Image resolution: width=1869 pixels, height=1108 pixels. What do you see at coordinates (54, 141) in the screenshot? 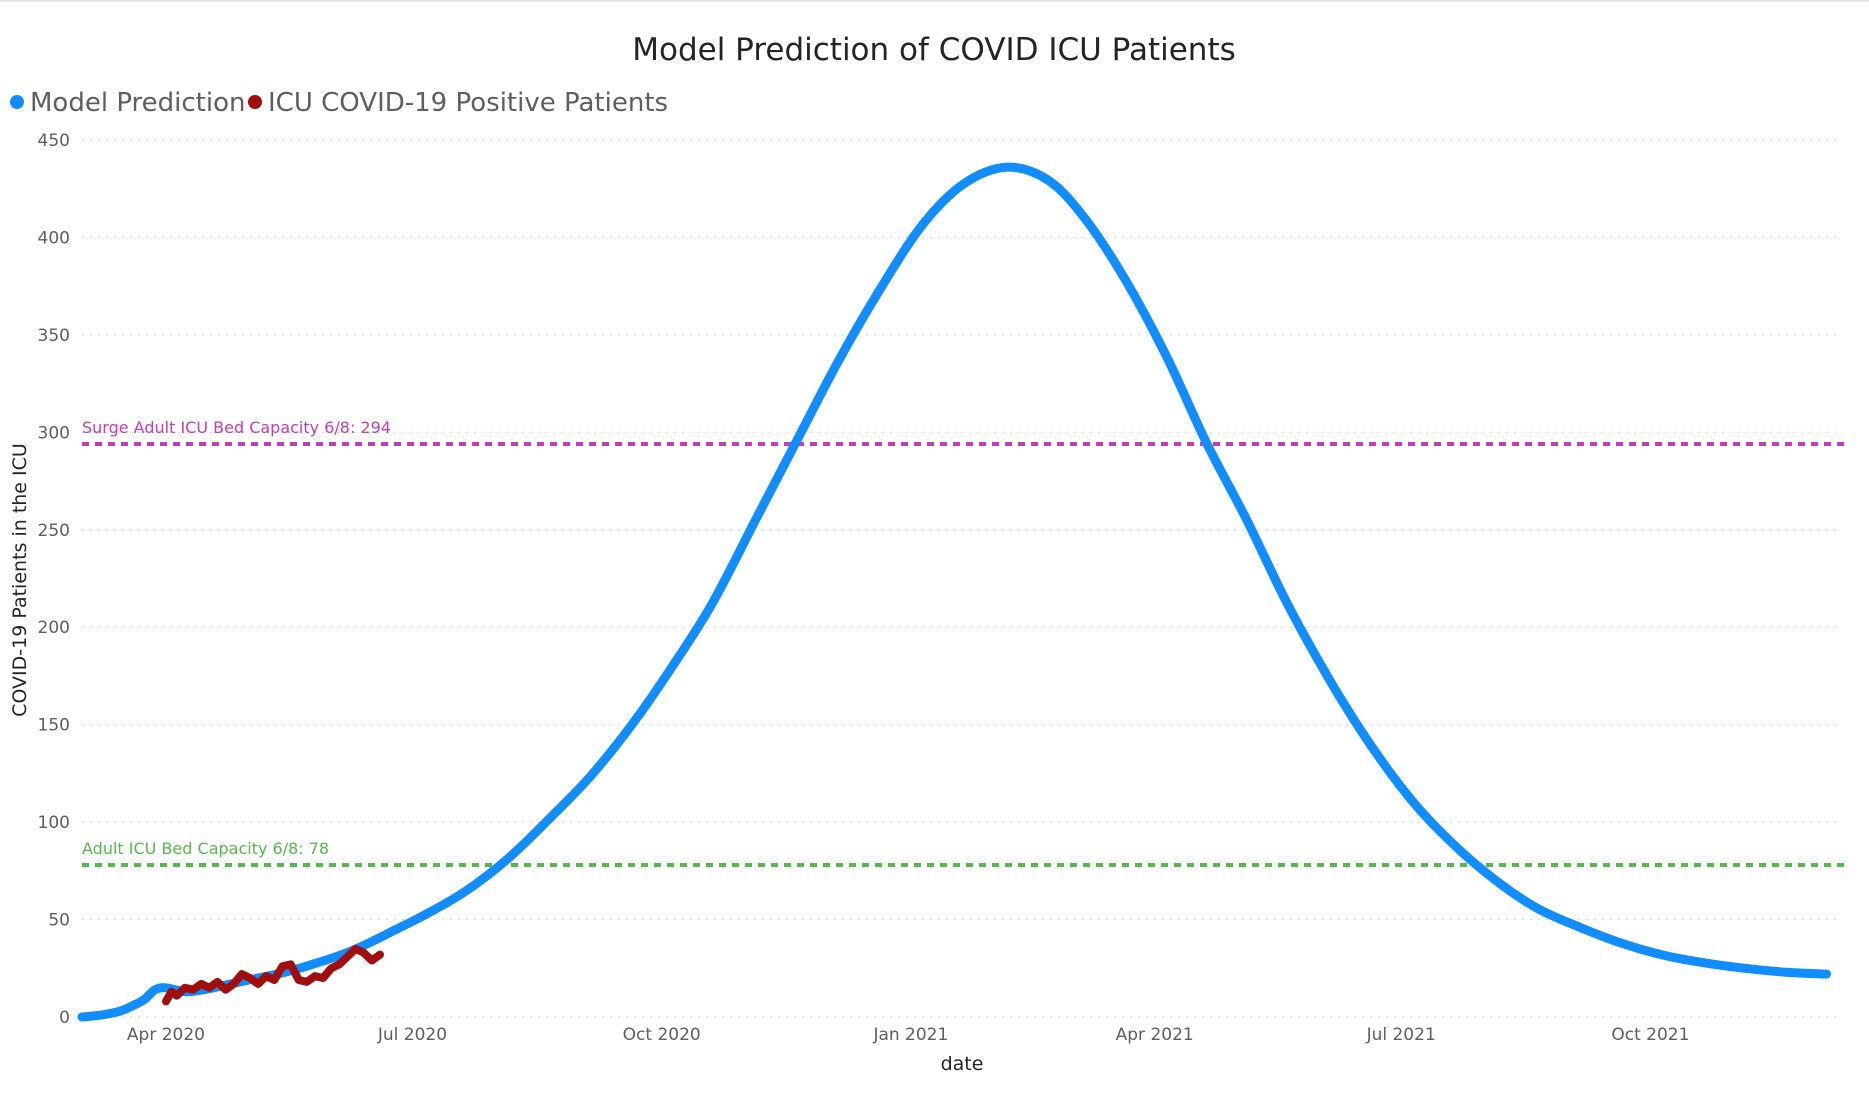
I see `y-tick-label-450: 450` at bounding box center [54, 141].